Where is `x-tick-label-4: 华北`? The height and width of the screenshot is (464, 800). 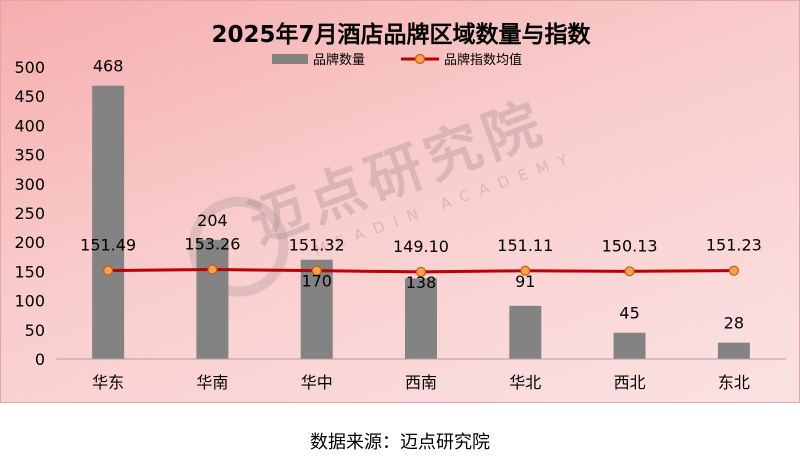 x-tick-label-4: 华北 is located at coordinates (525, 382).